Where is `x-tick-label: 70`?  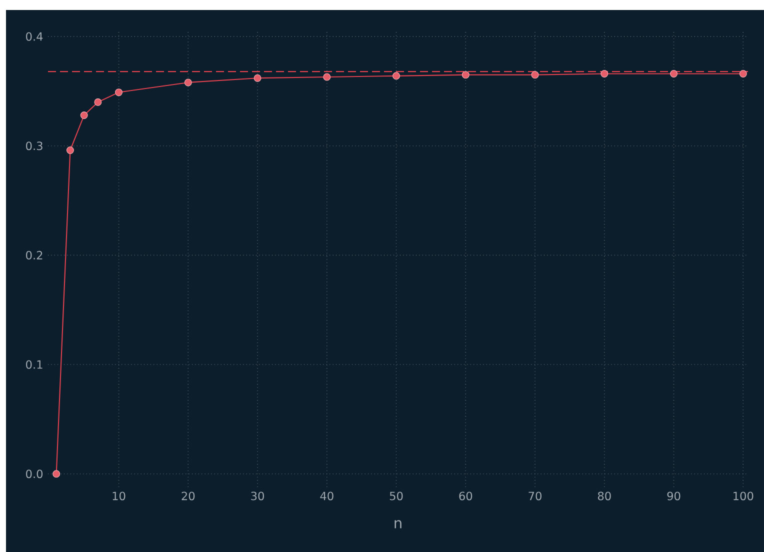
x-tick-label: 70 is located at coordinates (535, 496).